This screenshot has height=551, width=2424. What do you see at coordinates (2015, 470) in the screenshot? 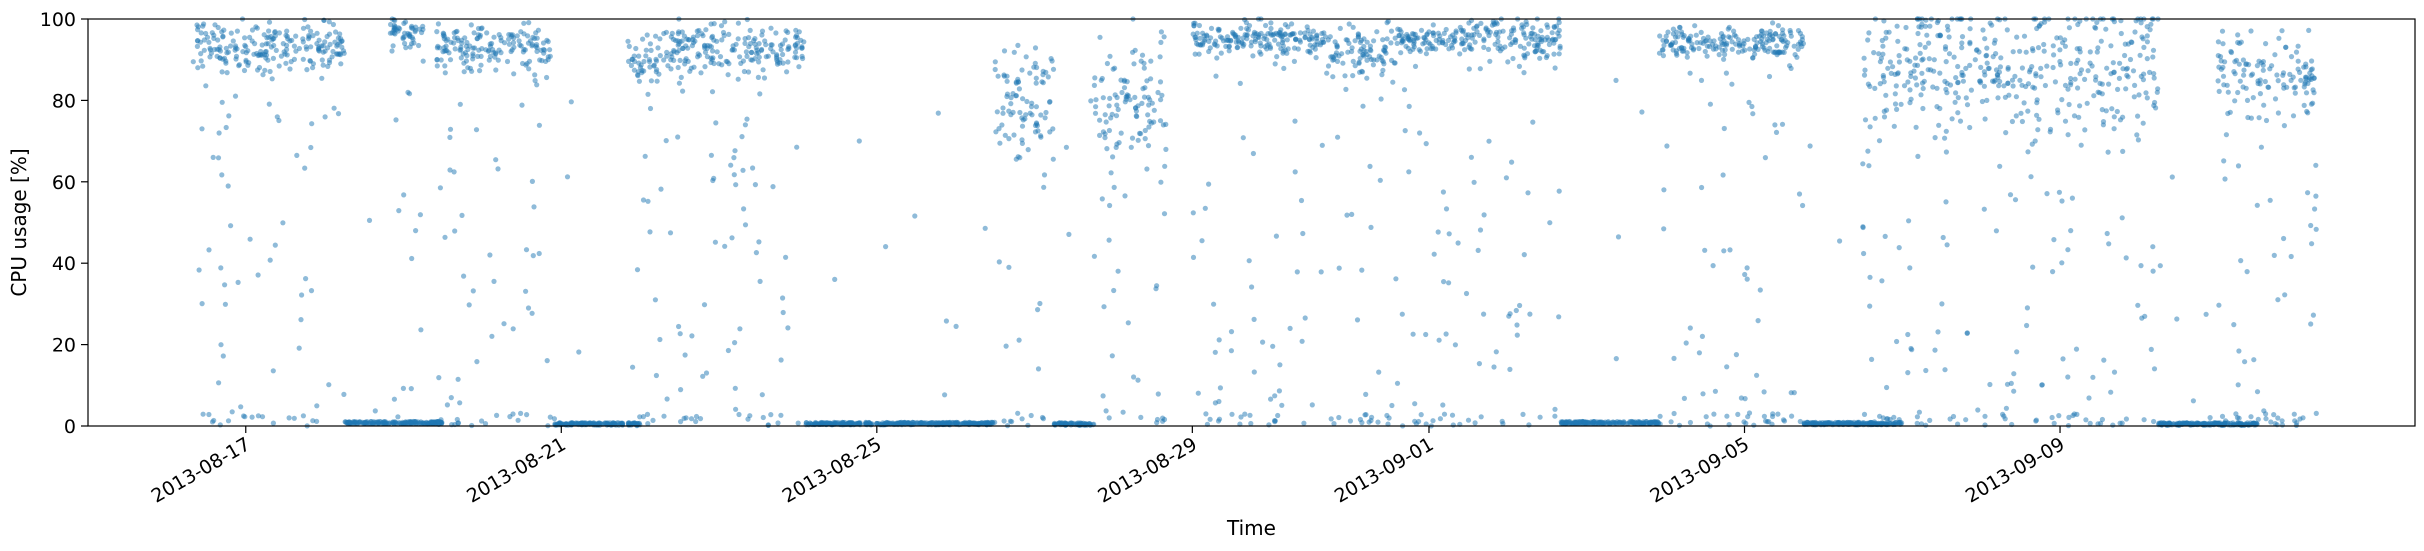
I see `x-tick-label: 2013-09-09` at bounding box center [2015, 470].